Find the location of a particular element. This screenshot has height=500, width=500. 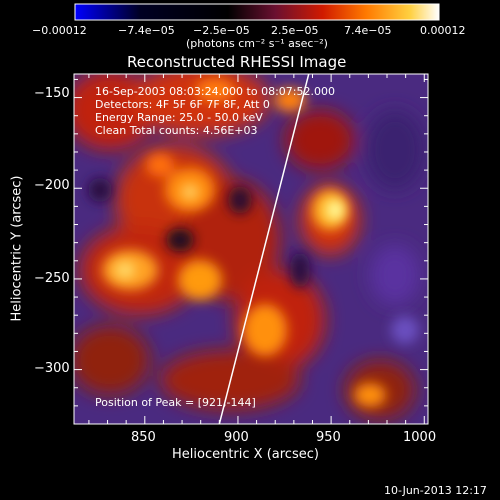

colorbar-units: (photons cm⁻² s⁻¹ asec⁻²) is located at coordinates (257, 43).